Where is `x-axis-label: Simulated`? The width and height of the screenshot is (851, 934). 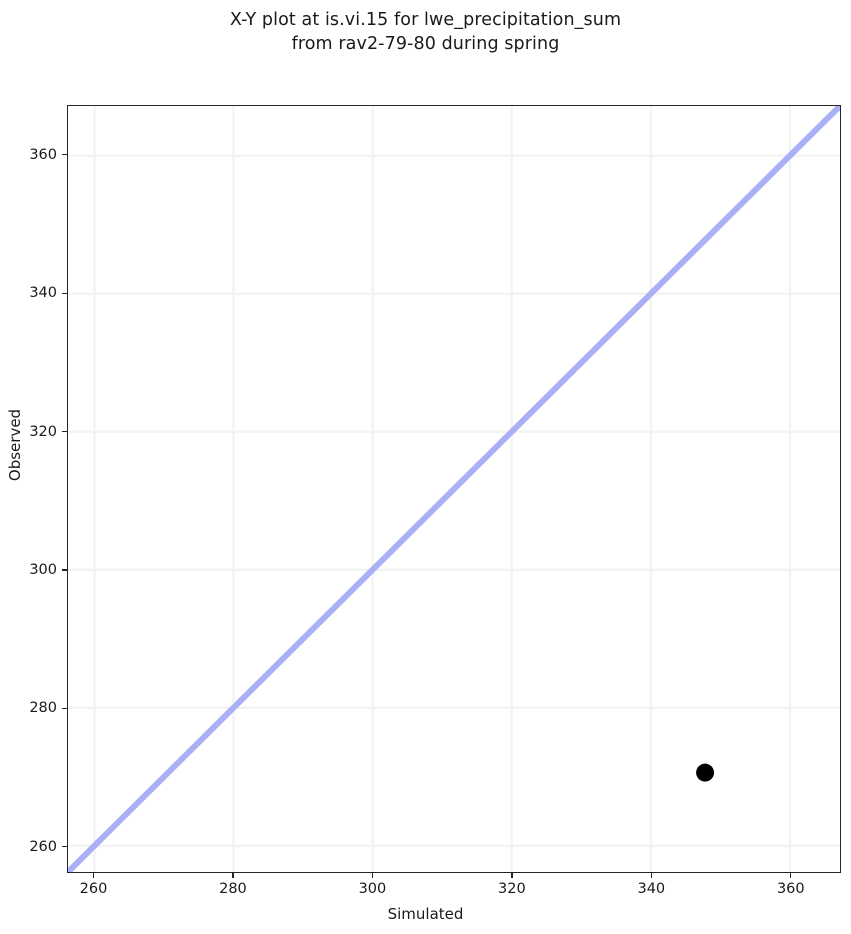 x-axis-label: Simulated is located at coordinates (425, 914).